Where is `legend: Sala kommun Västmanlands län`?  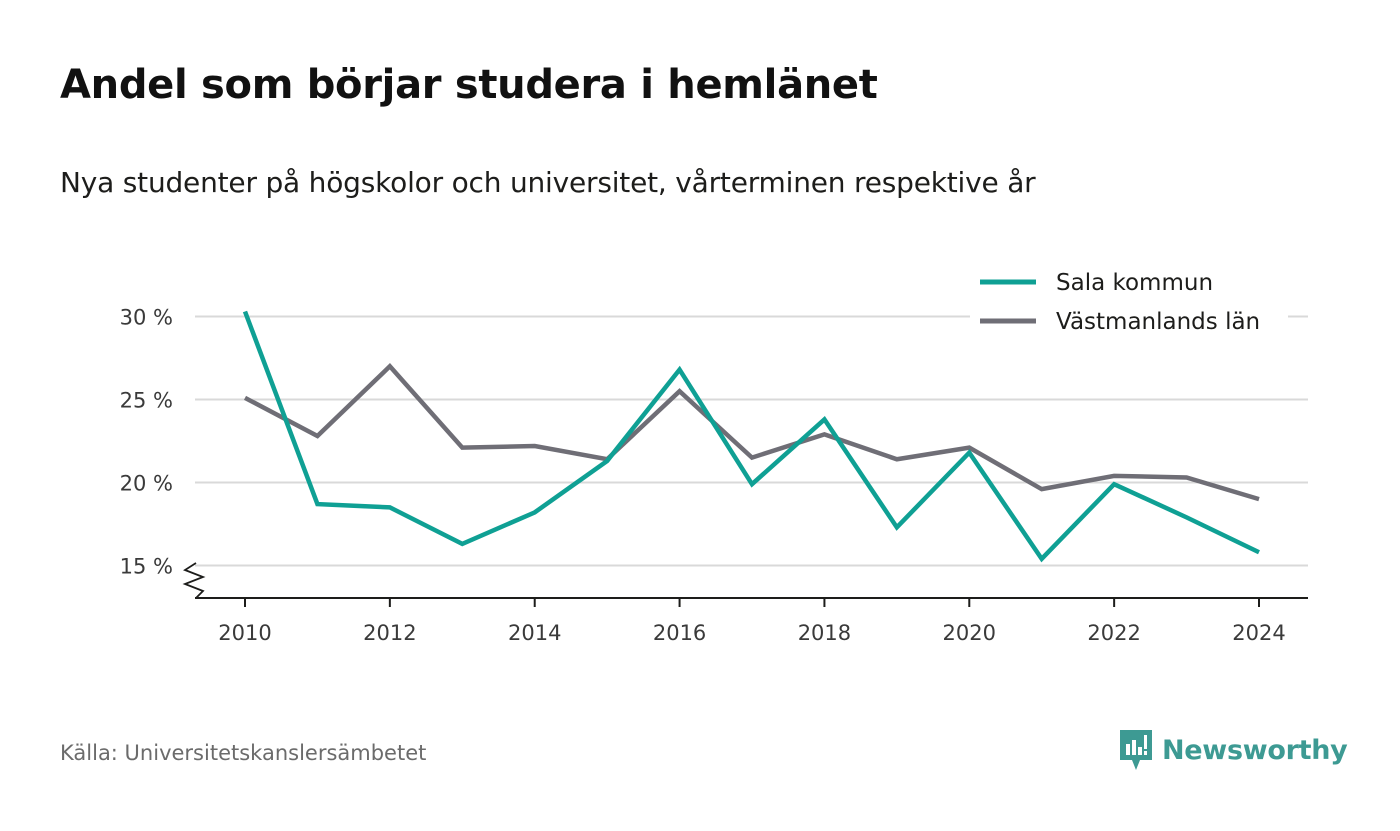
legend: Sala kommun Västmanlands län is located at coordinates (1129, 301).